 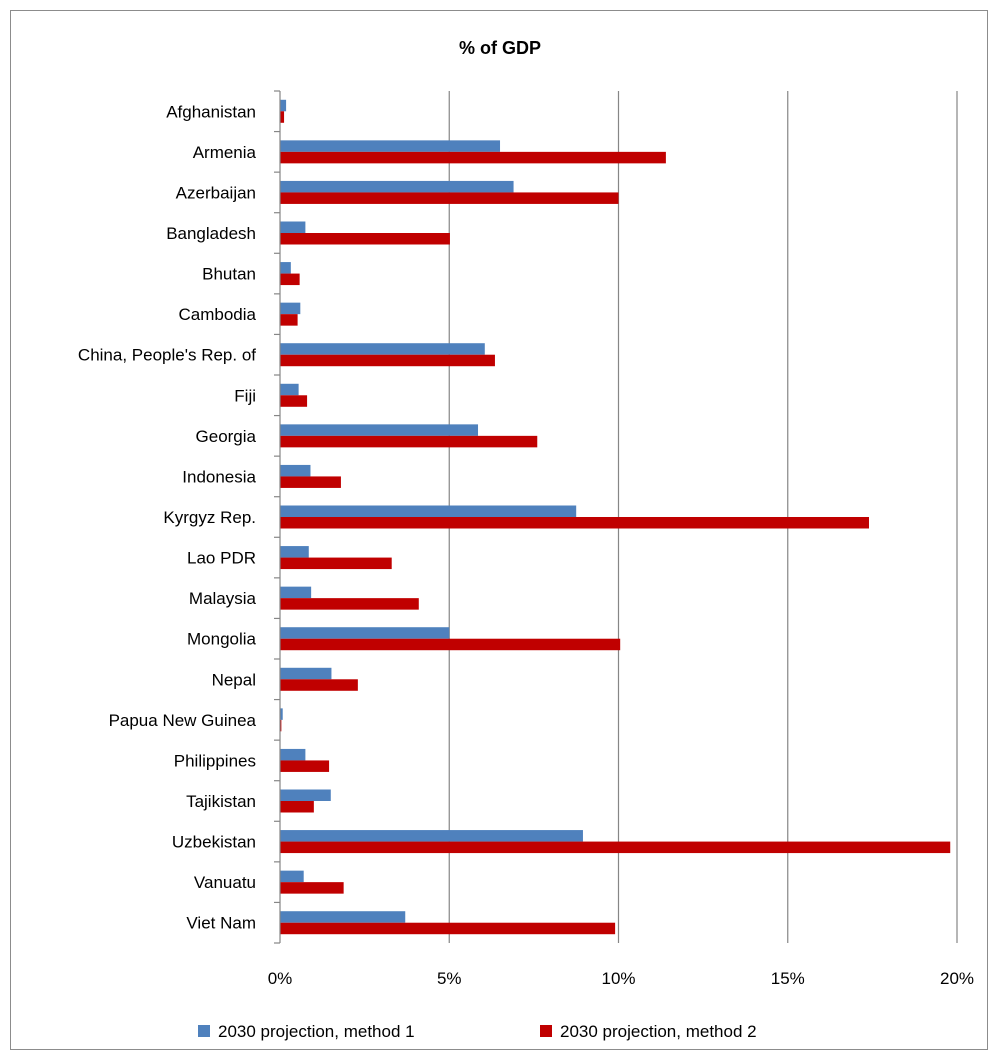 What do you see at coordinates (209, 517) in the screenshot?
I see `category-label: Kyrgyz Rep.` at bounding box center [209, 517].